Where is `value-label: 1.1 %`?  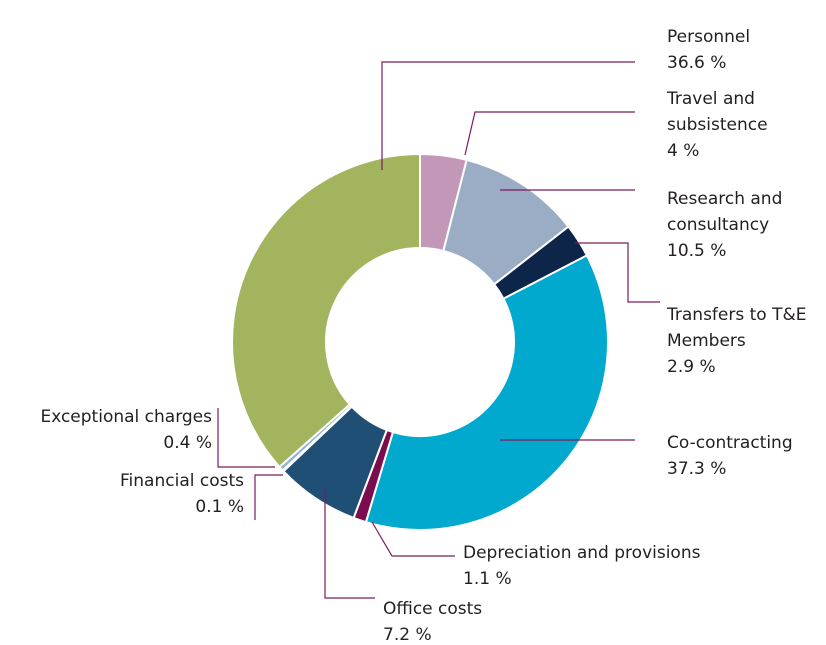
value-label: 1.1 % is located at coordinates (487, 579).